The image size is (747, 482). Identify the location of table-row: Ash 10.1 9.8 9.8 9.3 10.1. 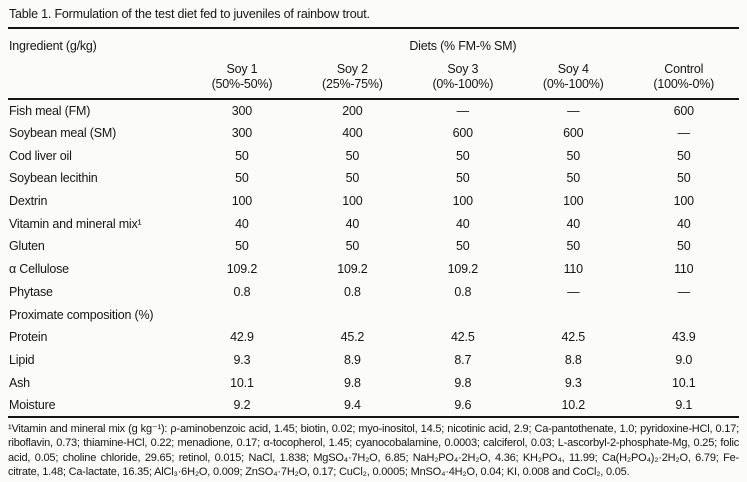
(373, 382).